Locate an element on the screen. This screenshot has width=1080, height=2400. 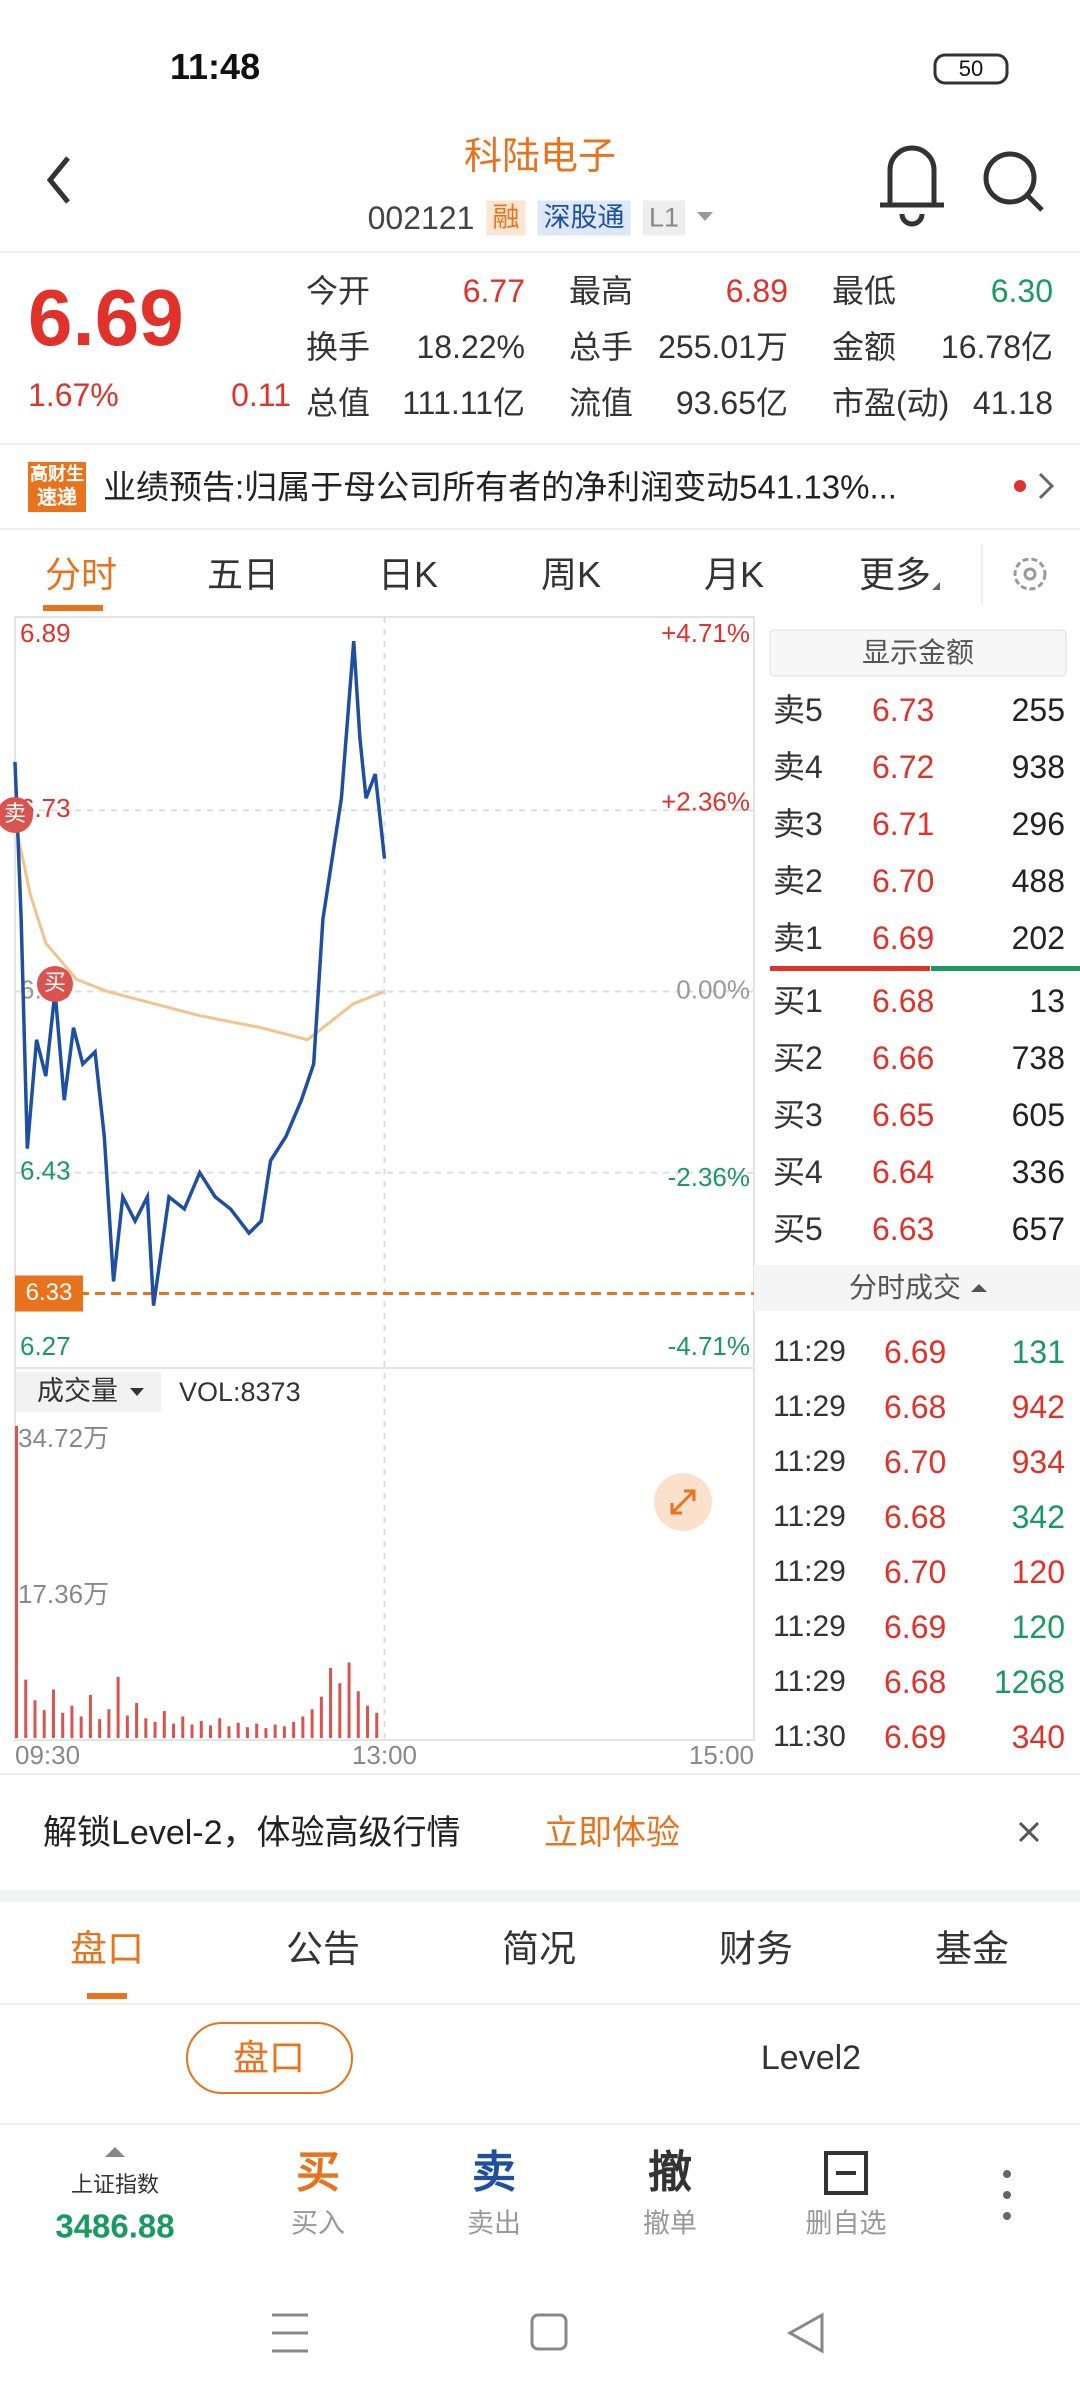
settings-icon is located at coordinates (1030, 574).